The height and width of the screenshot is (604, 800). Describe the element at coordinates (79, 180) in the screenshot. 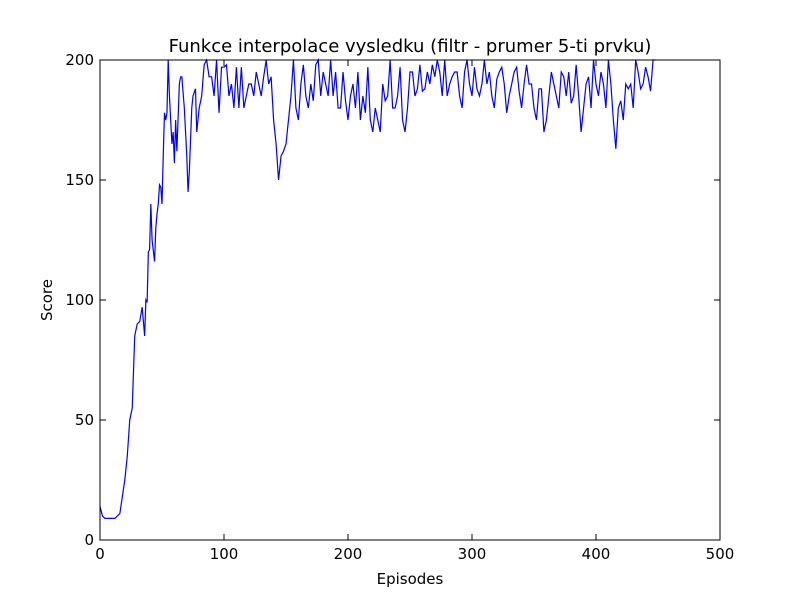

I see `y-tick-label: 150` at that location.